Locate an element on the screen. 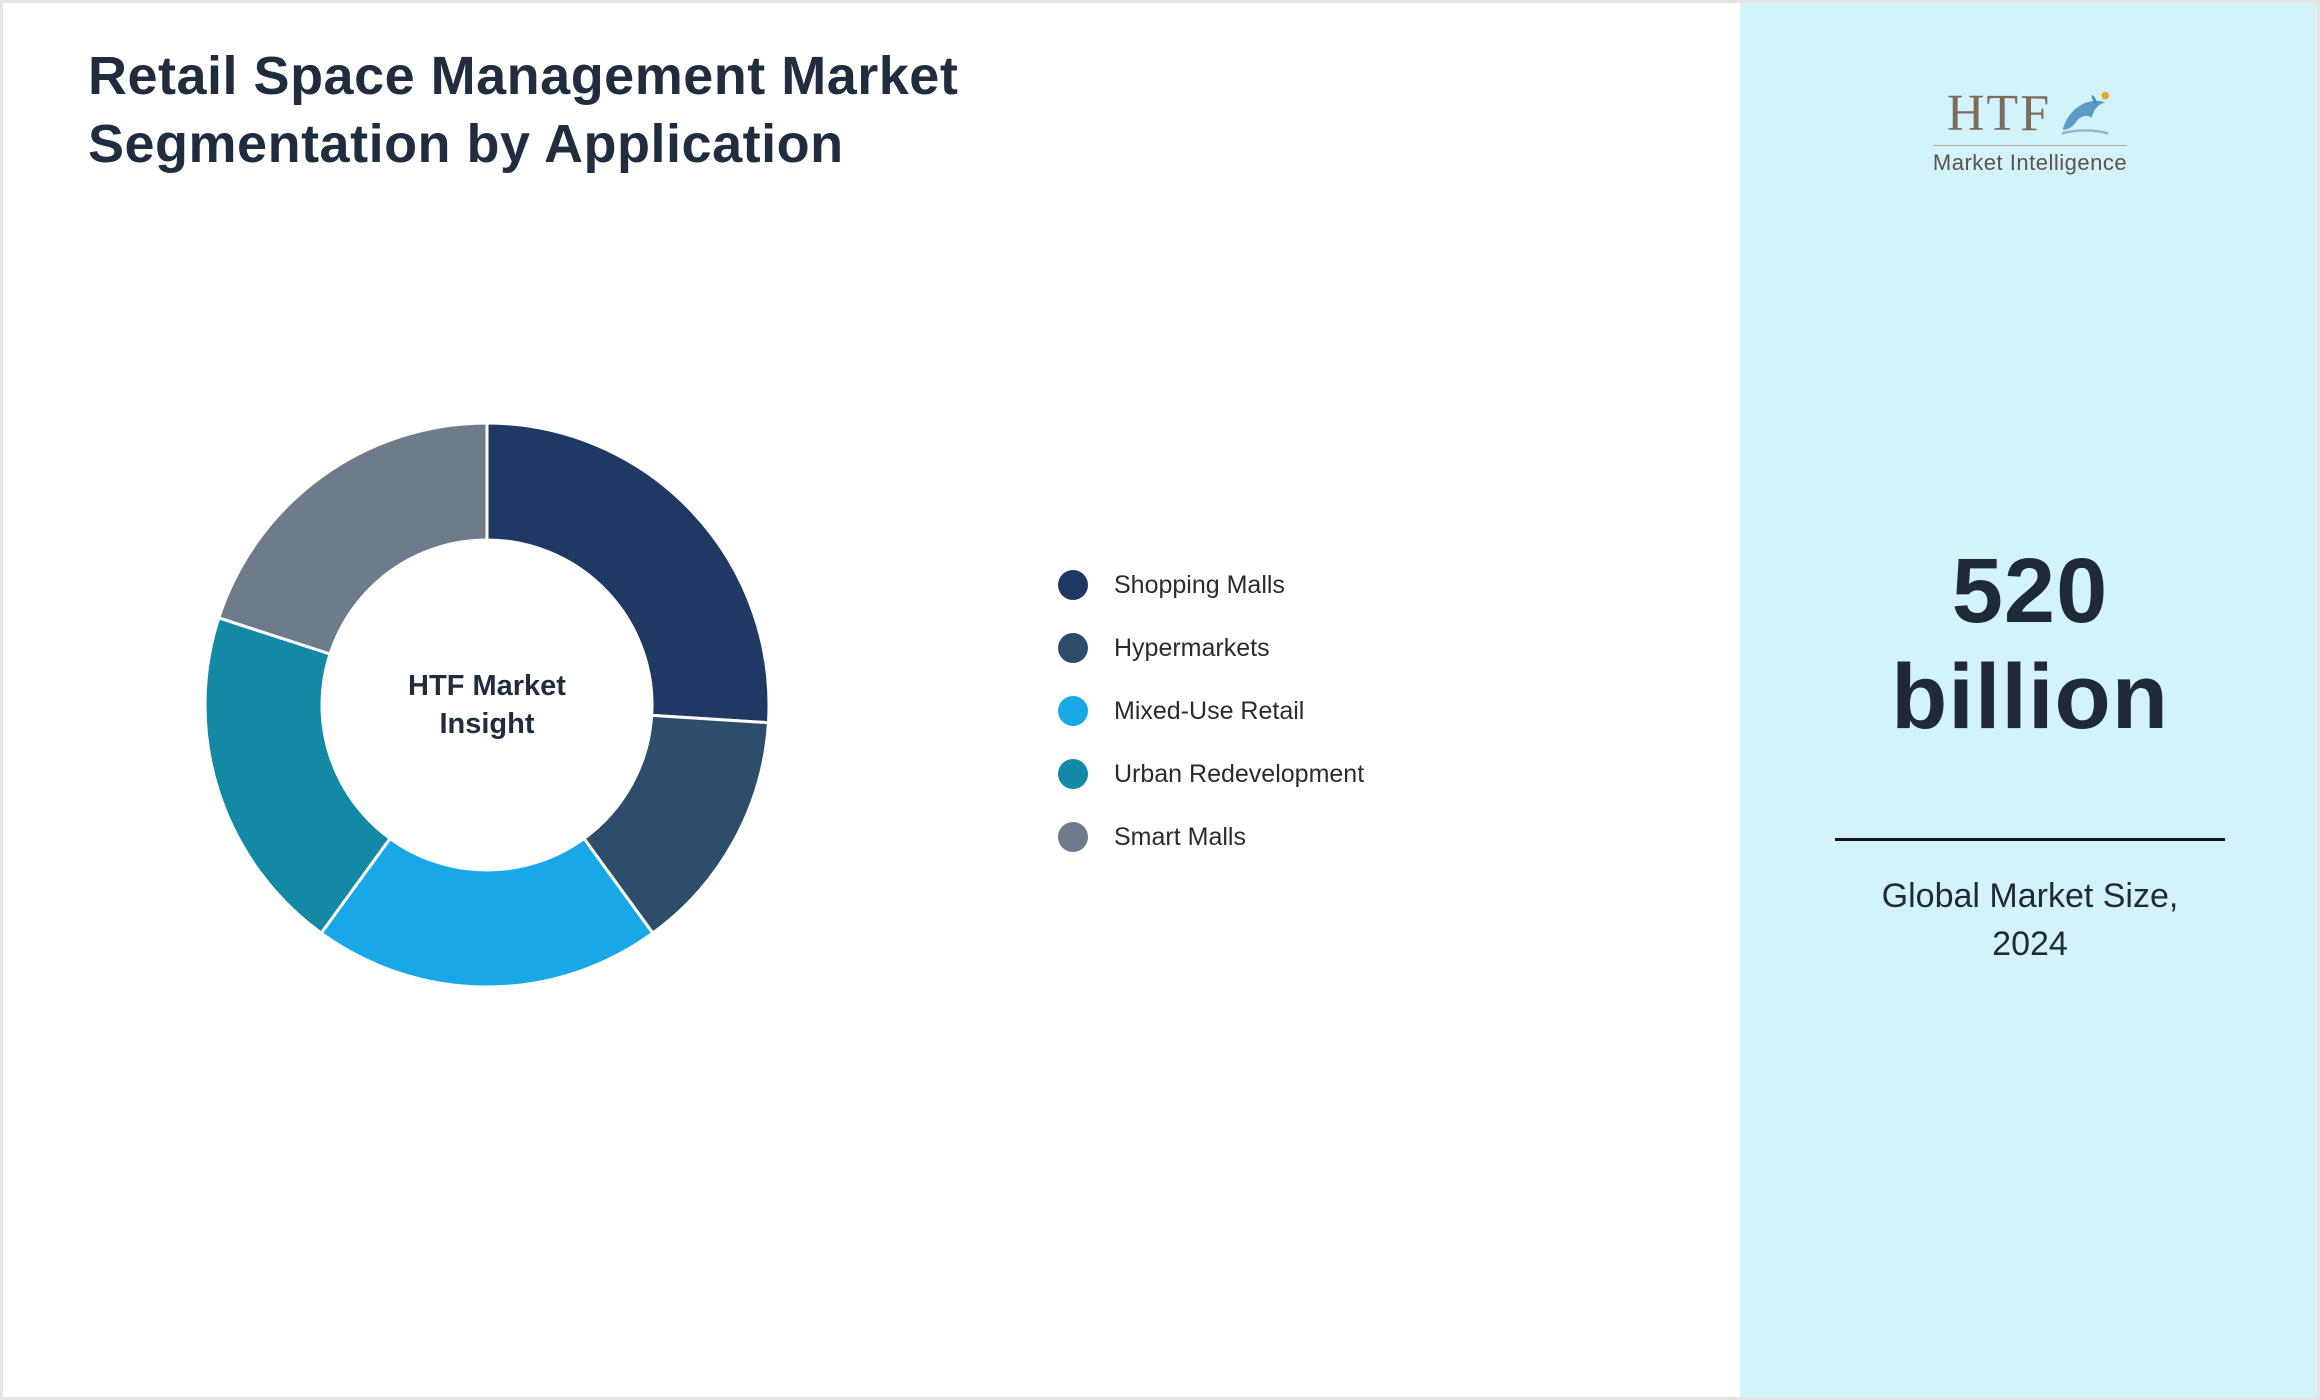 The image size is (2320, 1400). stat-divider is located at coordinates (2030, 839).